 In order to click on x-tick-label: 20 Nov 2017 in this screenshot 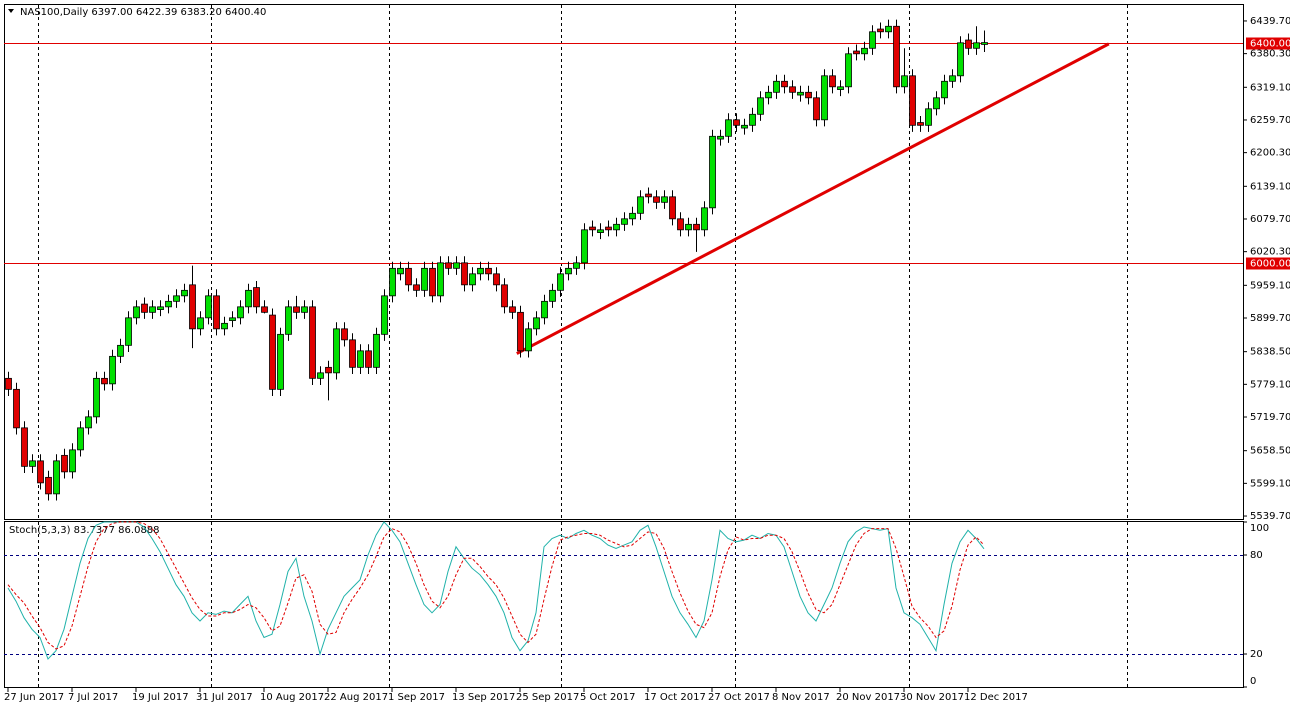, I will do `click(868, 697)`.